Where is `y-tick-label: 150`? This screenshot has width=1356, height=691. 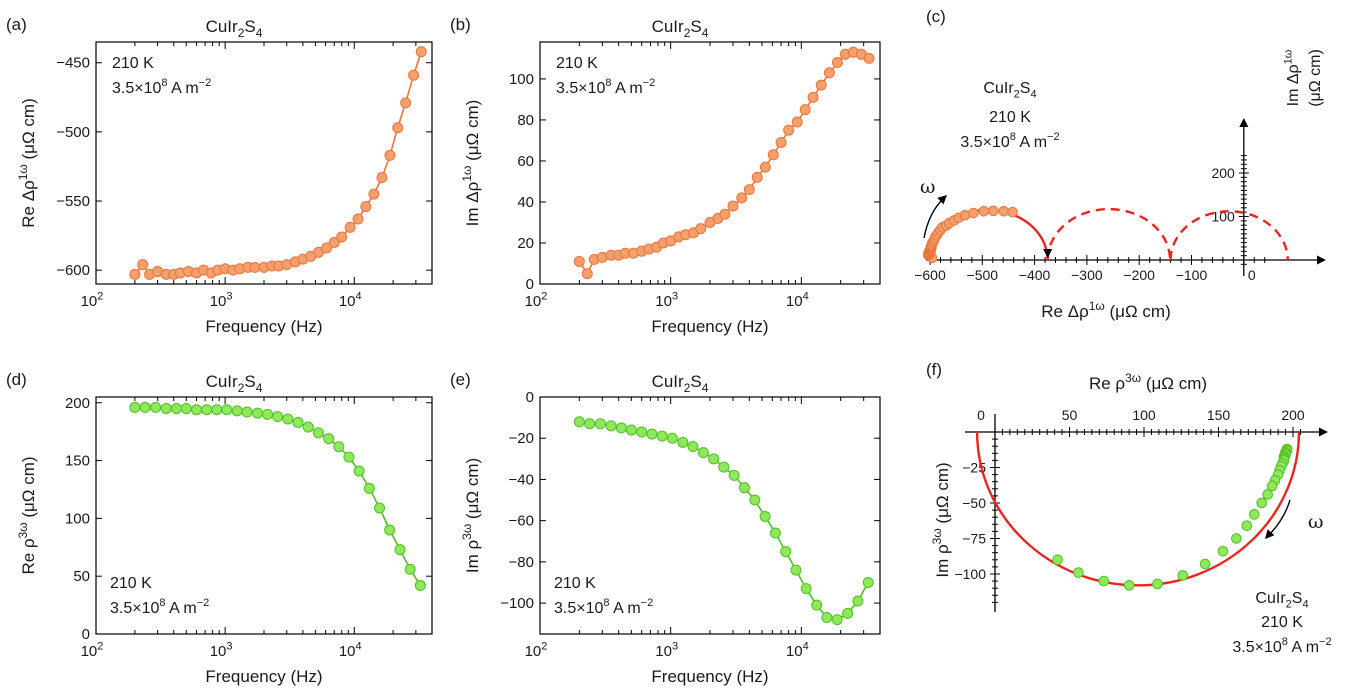
y-tick-label: 150 is located at coordinates (77, 461).